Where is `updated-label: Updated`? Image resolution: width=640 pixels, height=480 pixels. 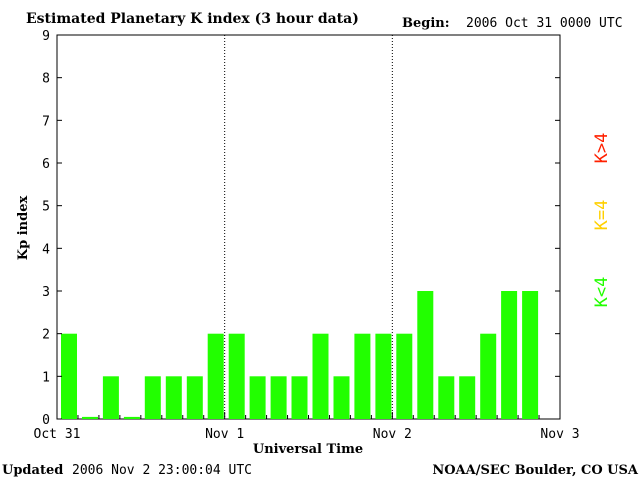
updated-label: Updated is located at coordinates (32, 470).